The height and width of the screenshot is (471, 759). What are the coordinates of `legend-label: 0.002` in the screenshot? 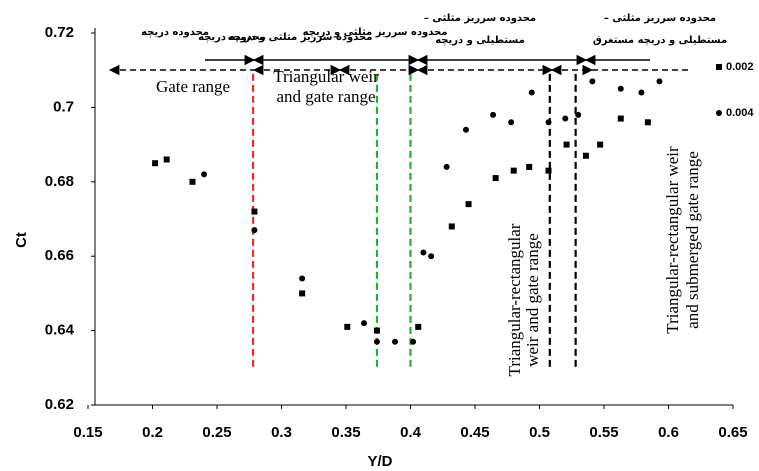 It's located at (740, 67).